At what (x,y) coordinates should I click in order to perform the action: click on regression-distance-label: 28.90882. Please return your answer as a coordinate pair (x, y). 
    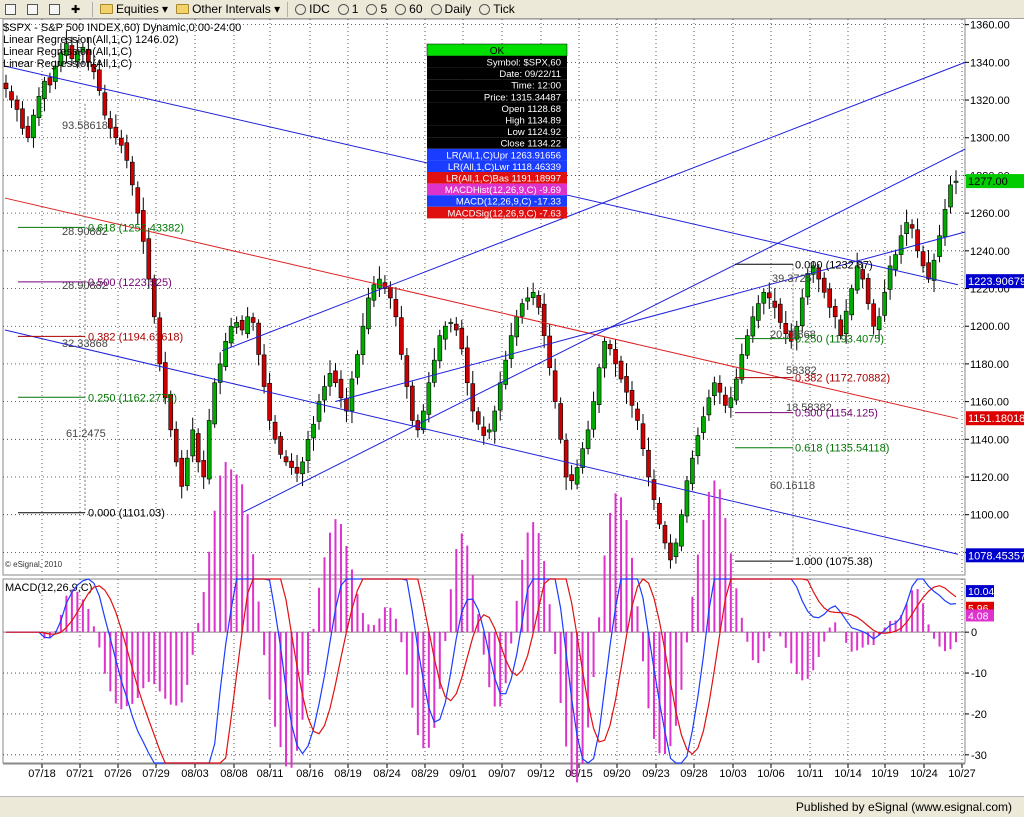
    Looking at the image, I should click on (85, 286).